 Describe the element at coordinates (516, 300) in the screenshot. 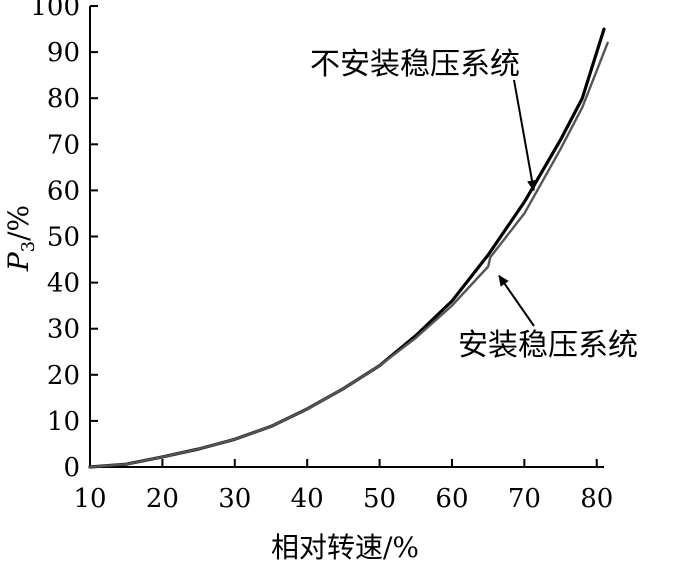

I see `annotation-with-stabilizer-arrow` at that location.